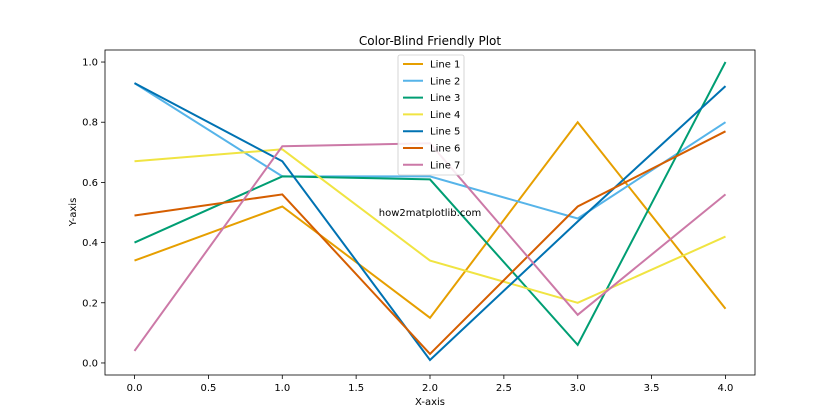  What do you see at coordinates (208, 388) in the screenshot?
I see `x-tick-label: 0.5` at bounding box center [208, 388].